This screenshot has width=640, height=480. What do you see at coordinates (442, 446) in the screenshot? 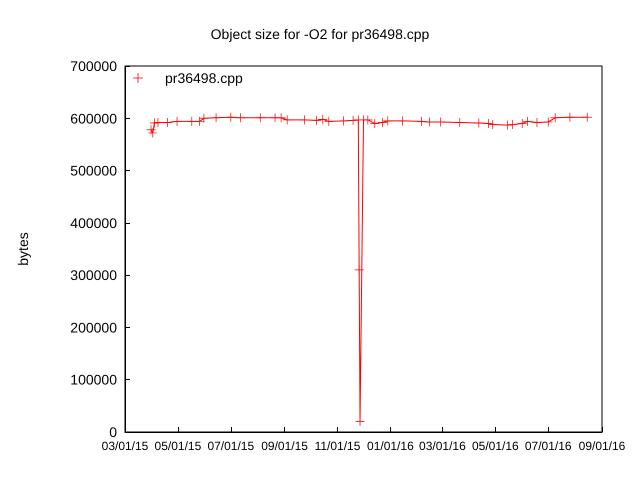
I see `x-tick-label: 03/01/16` at bounding box center [442, 446].